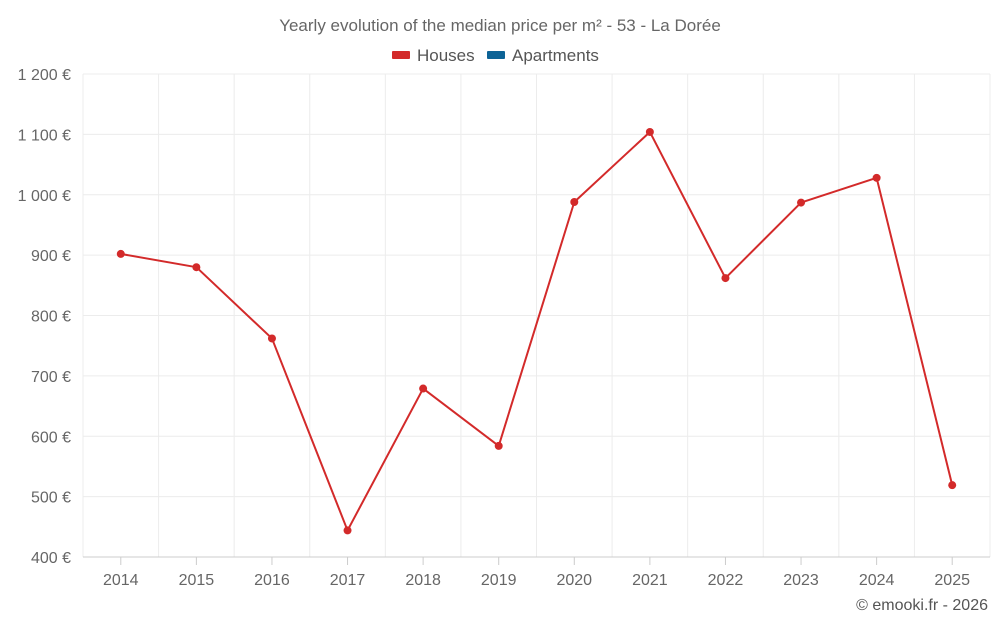 The image size is (1000, 625). What do you see at coordinates (801, 580) in the screenshot?
I see `x-tick-label: 2023` at bounding box center [801, 580].